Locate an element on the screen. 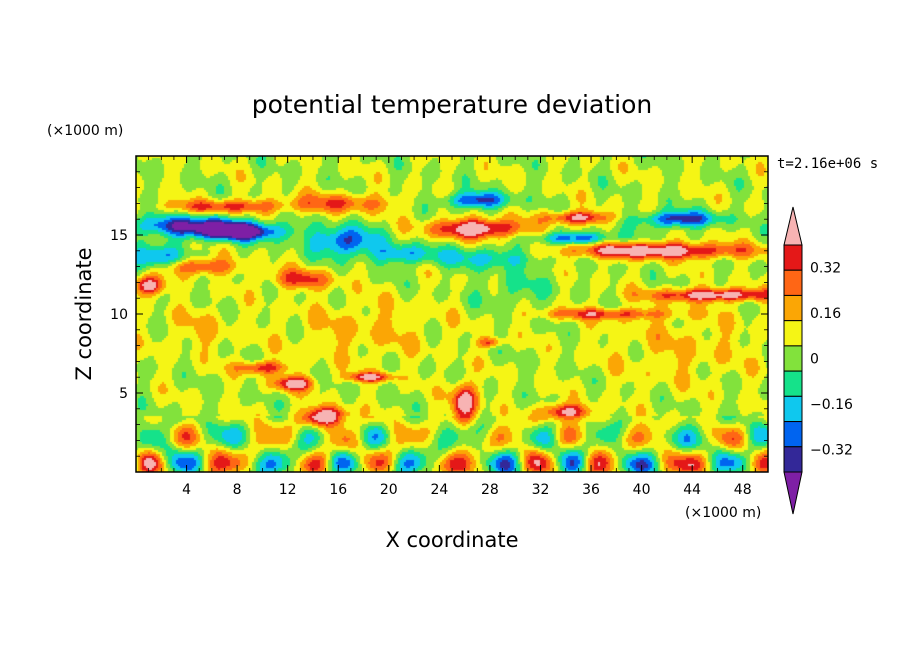 The image size is (904, 654). y-tick-label: 5 is located at coordinates (123, 394).